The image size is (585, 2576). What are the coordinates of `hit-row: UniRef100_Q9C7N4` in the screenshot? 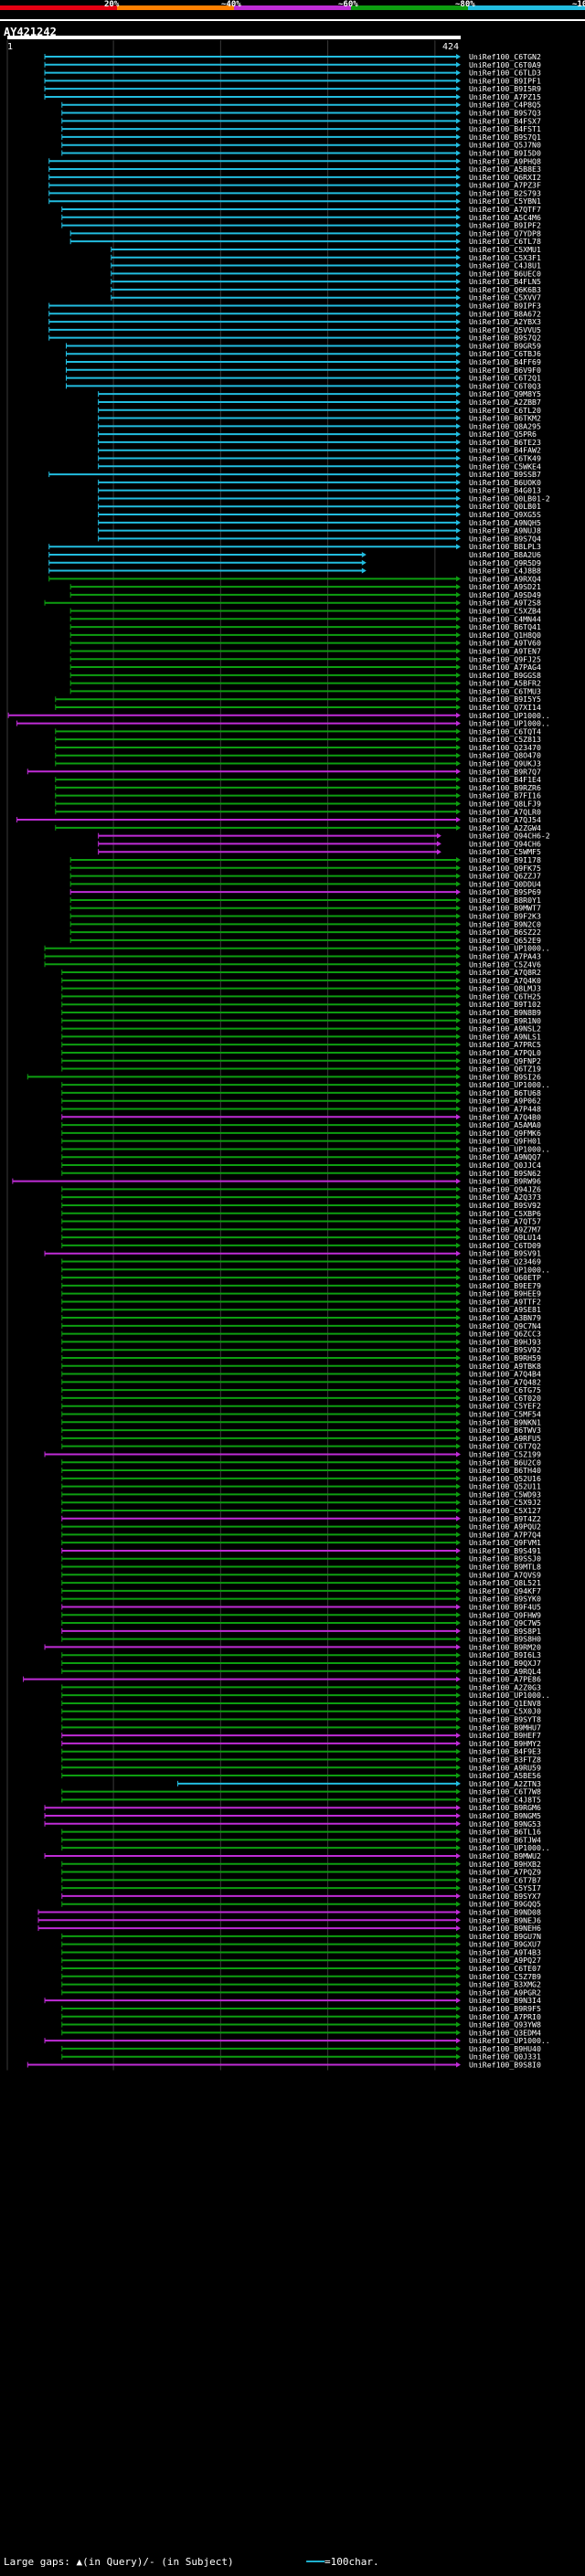 It's located at (301, 1325).